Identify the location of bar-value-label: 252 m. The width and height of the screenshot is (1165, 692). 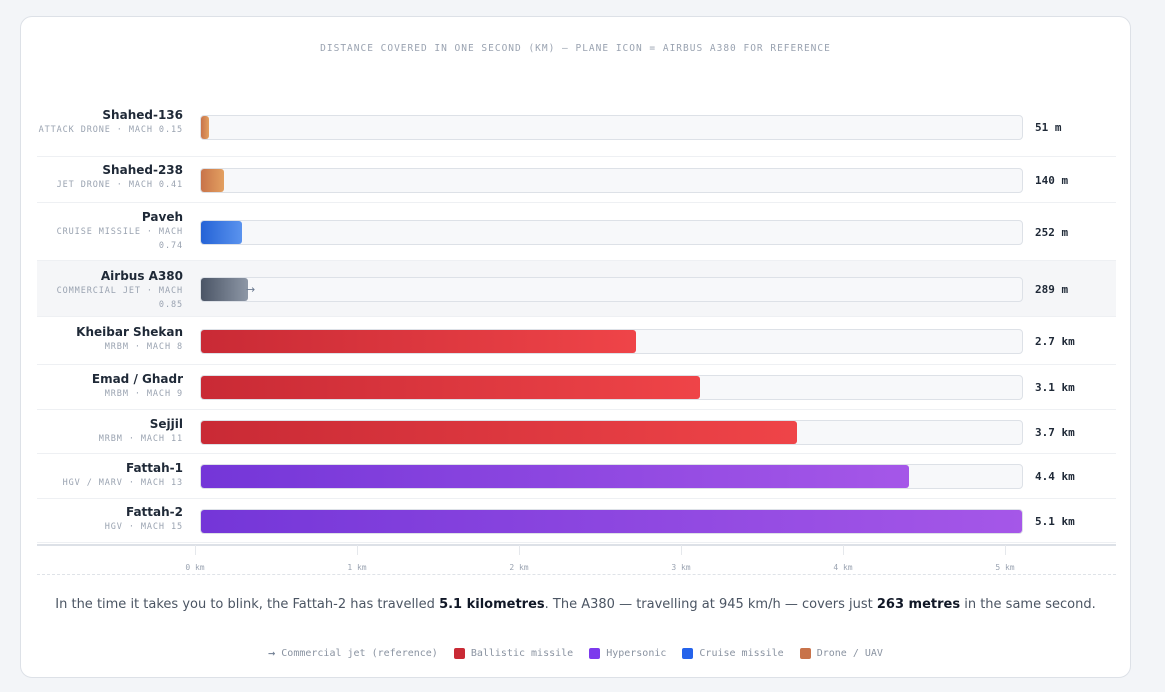
(1052, 232).